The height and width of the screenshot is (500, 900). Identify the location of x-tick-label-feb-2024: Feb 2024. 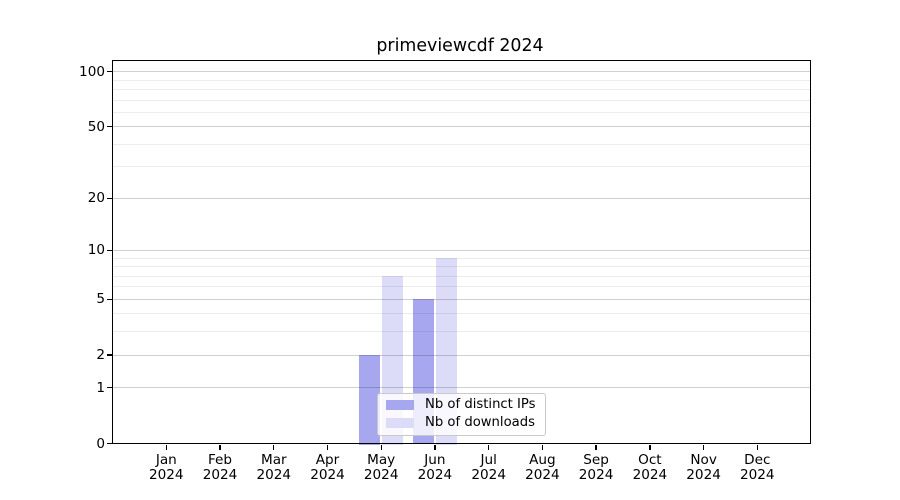
(220, 467).